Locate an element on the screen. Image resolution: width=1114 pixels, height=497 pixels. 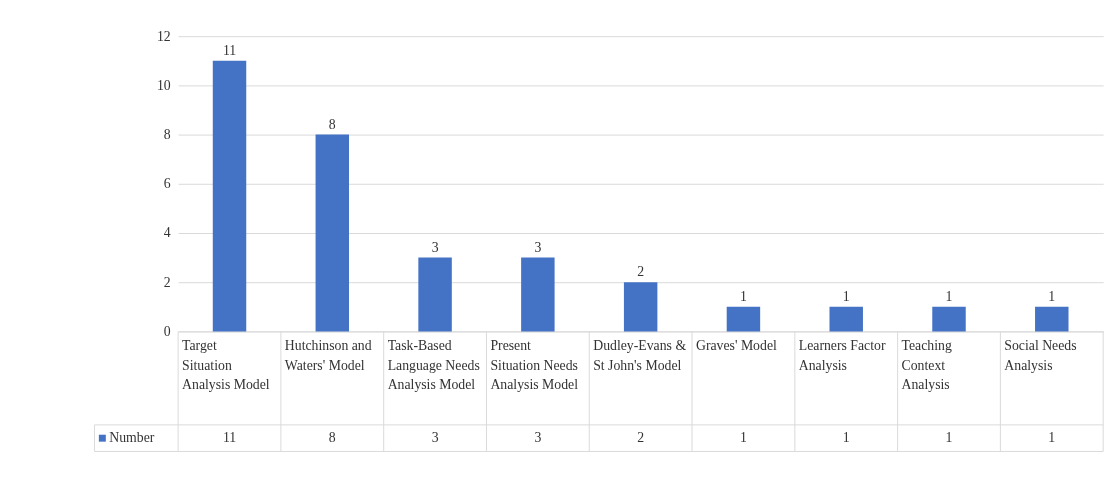
x-tick-label: Task-Based Language Needs Analysis Model is located at coordinates (433, 365).